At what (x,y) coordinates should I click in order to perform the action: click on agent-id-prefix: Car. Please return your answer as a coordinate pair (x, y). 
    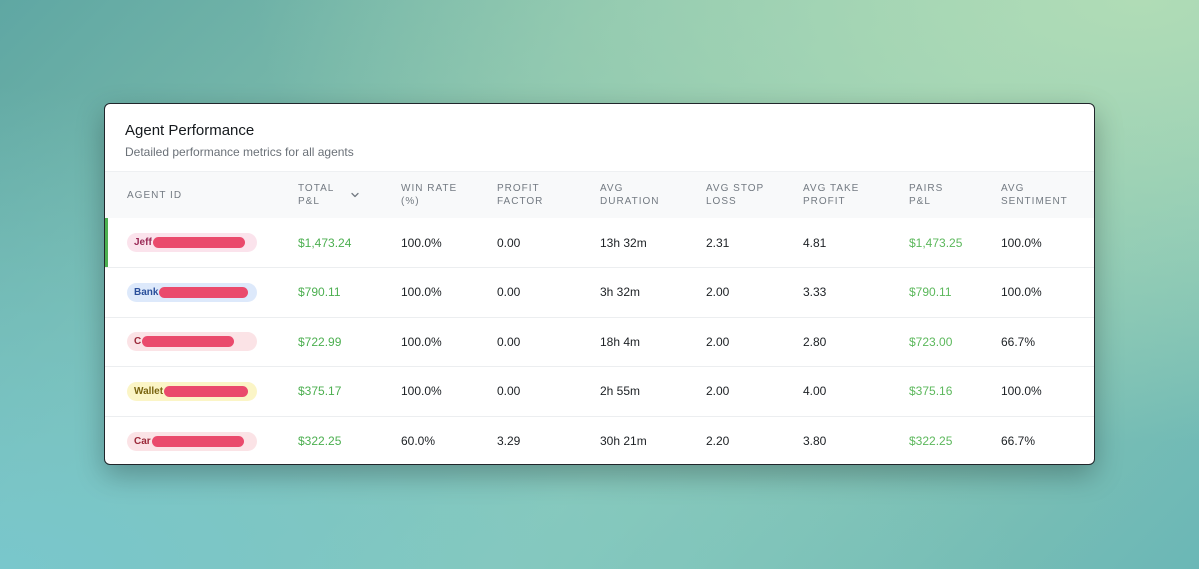
    Looking at the image, I should click on (142, 441).